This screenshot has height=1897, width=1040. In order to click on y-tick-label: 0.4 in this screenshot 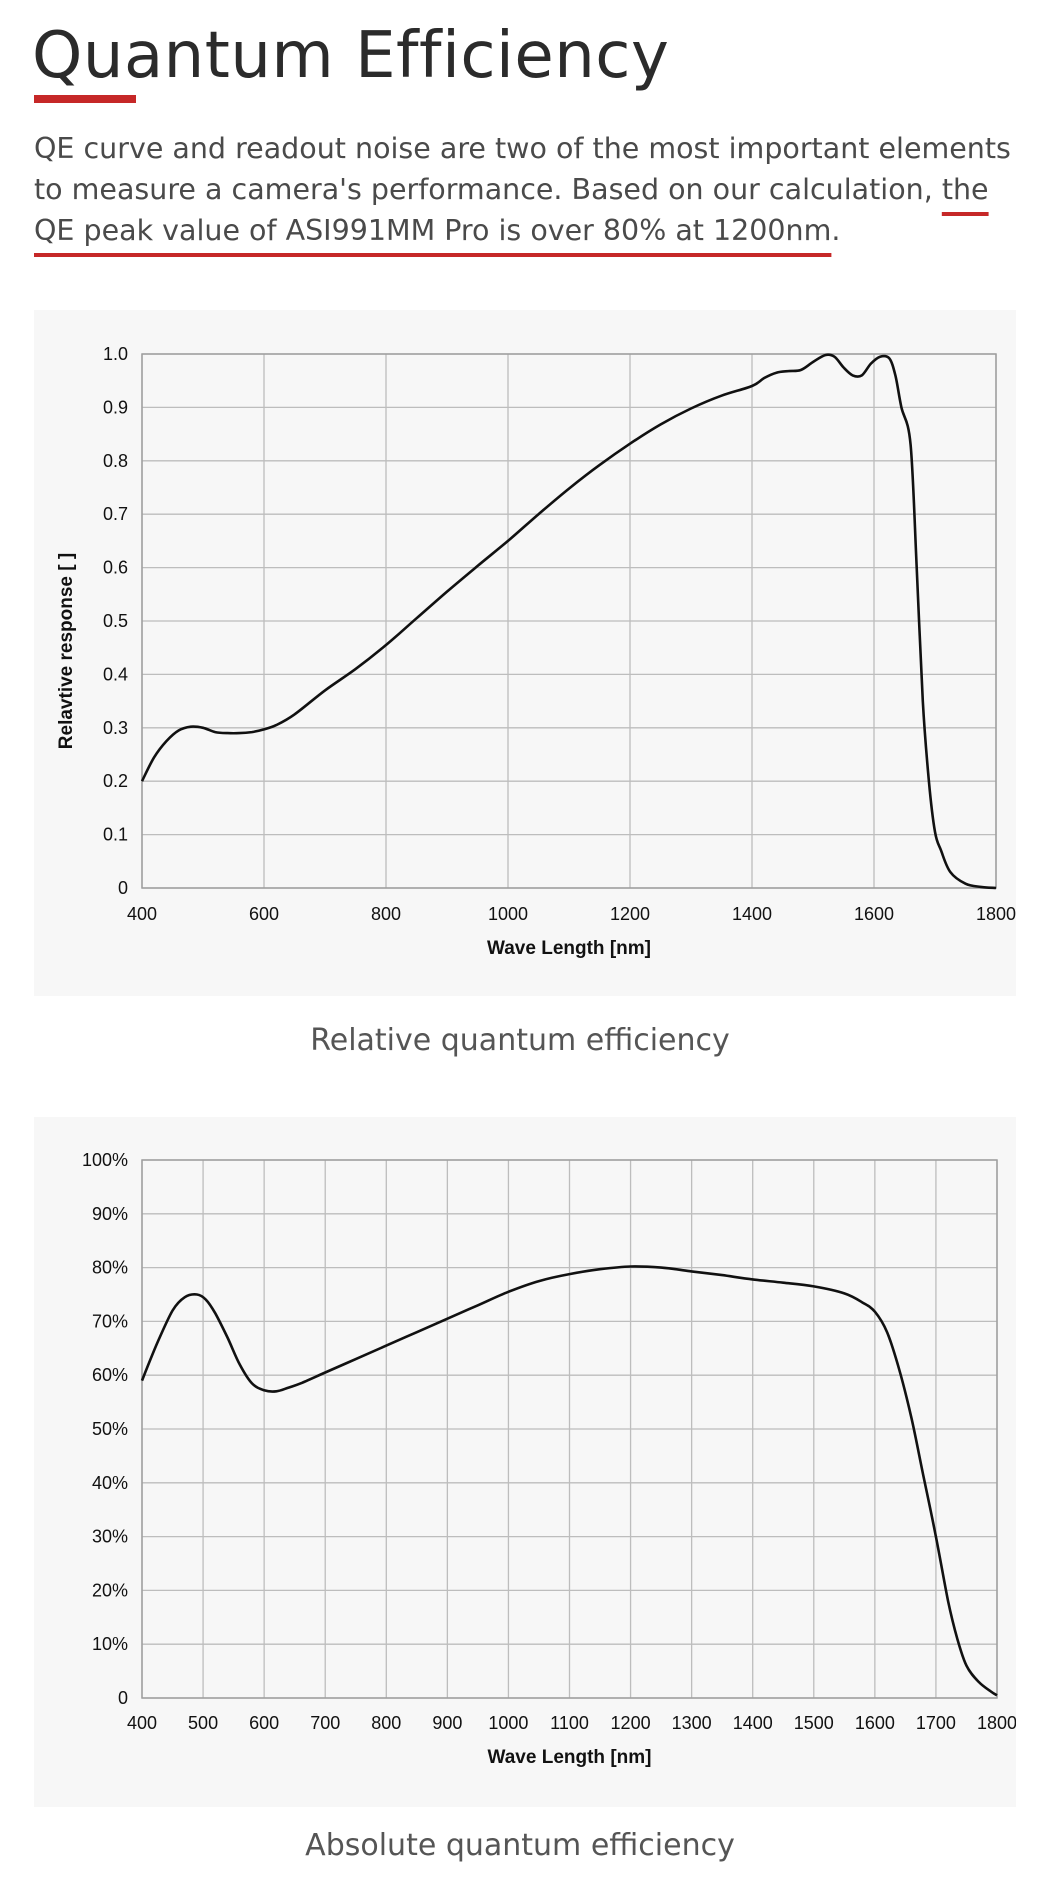, I will do `click(115, 674)`.